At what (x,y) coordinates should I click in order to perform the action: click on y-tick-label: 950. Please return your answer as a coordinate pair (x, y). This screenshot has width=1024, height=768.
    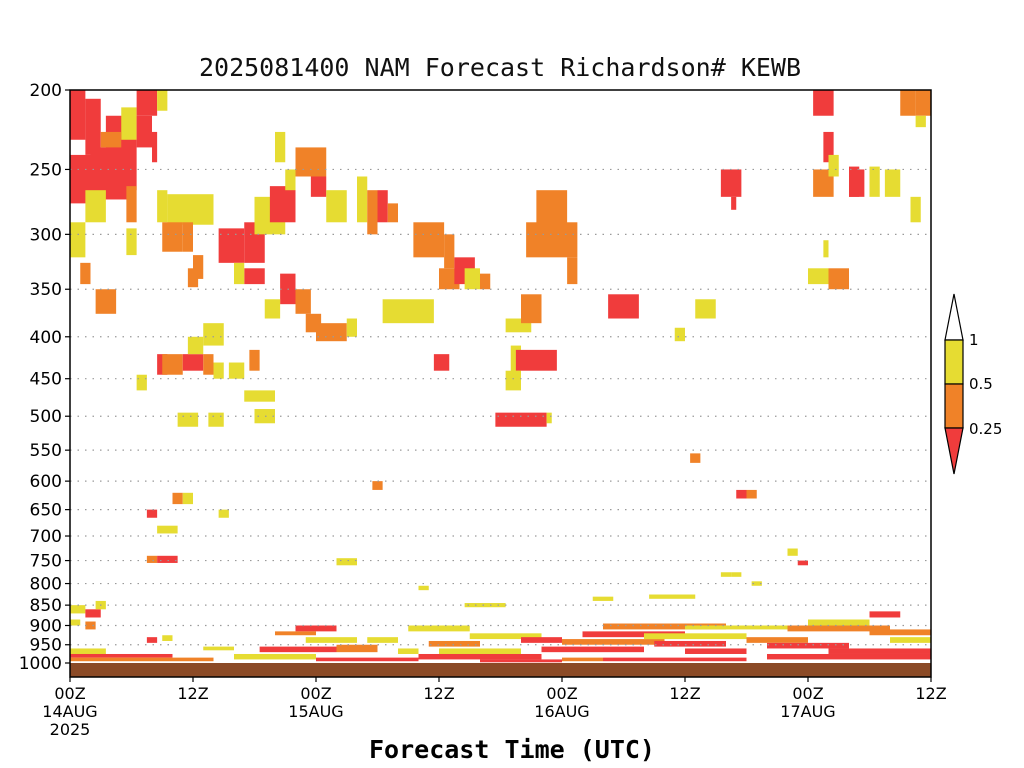
    Looking at the image, I should click on (46, 646).